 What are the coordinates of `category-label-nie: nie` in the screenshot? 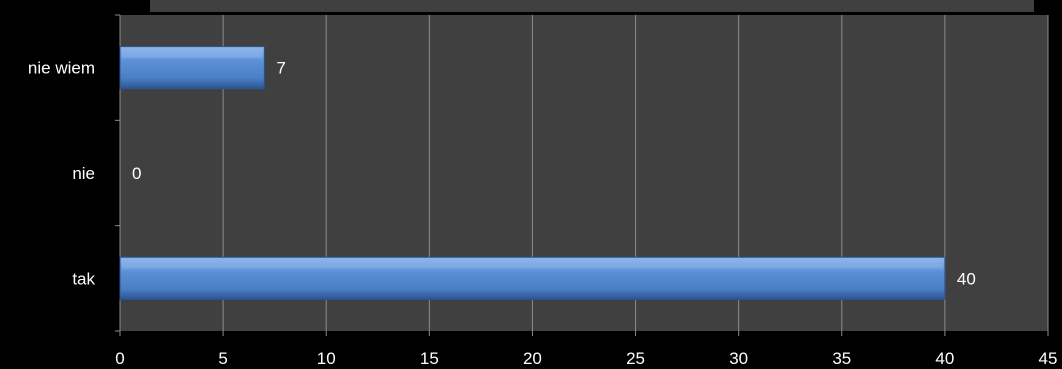 It's located at (83, 173).